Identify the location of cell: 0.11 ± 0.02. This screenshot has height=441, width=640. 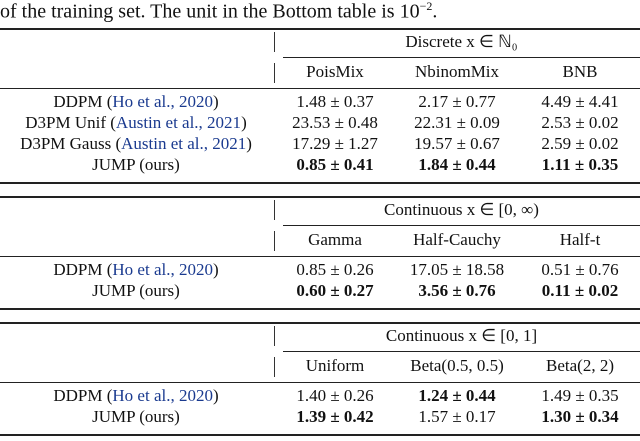
(580, 290).